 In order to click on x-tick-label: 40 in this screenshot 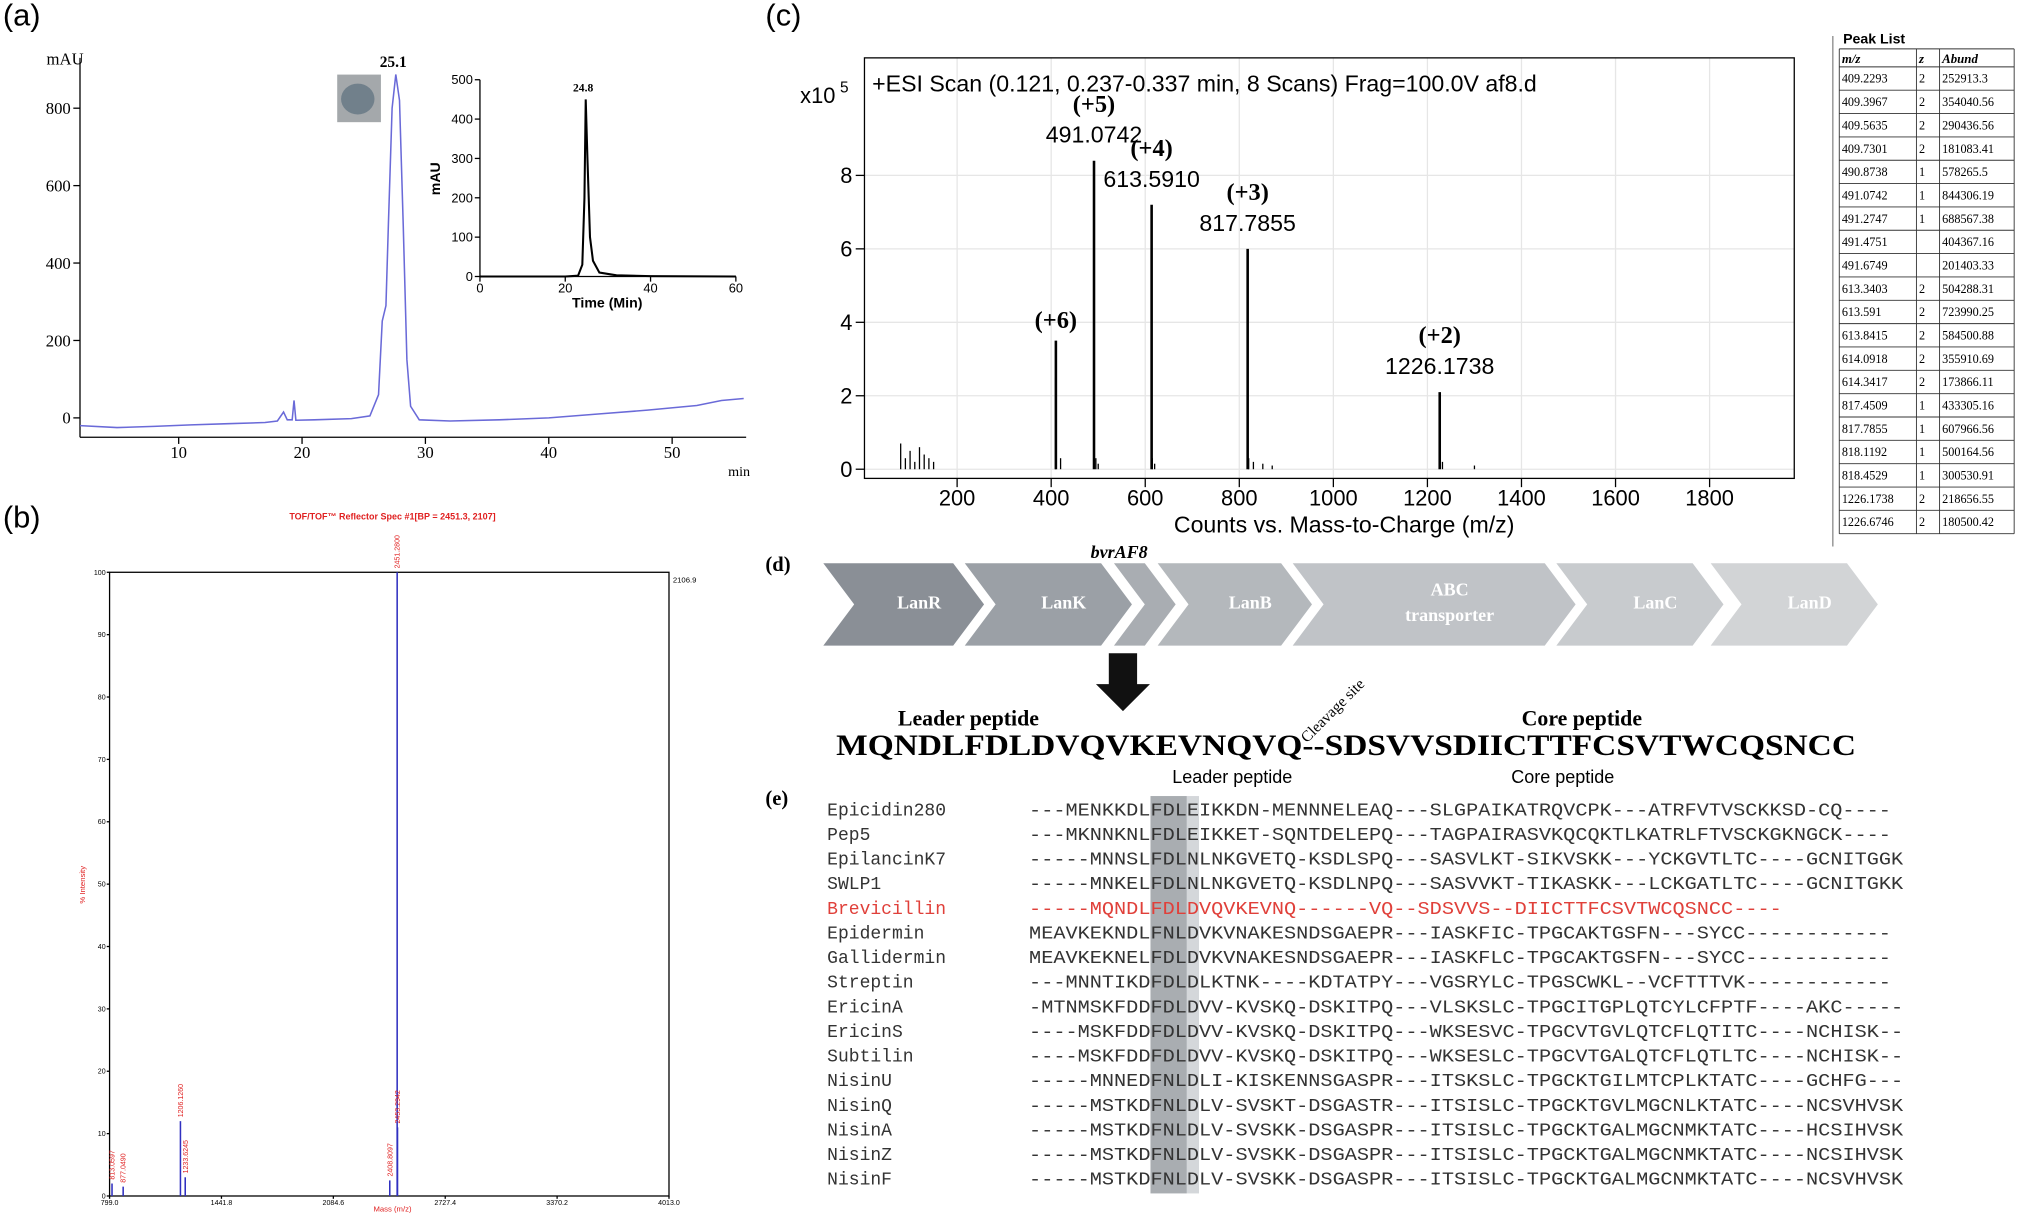, I will do `click(650, 288)`.